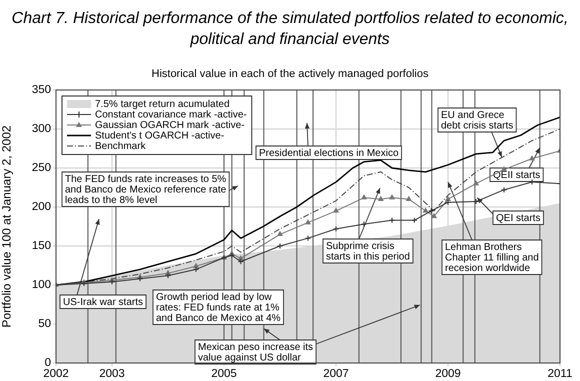 This screenshot has width=580, height=381. I want to click on y-tick-label: 250, so click(41, 168).